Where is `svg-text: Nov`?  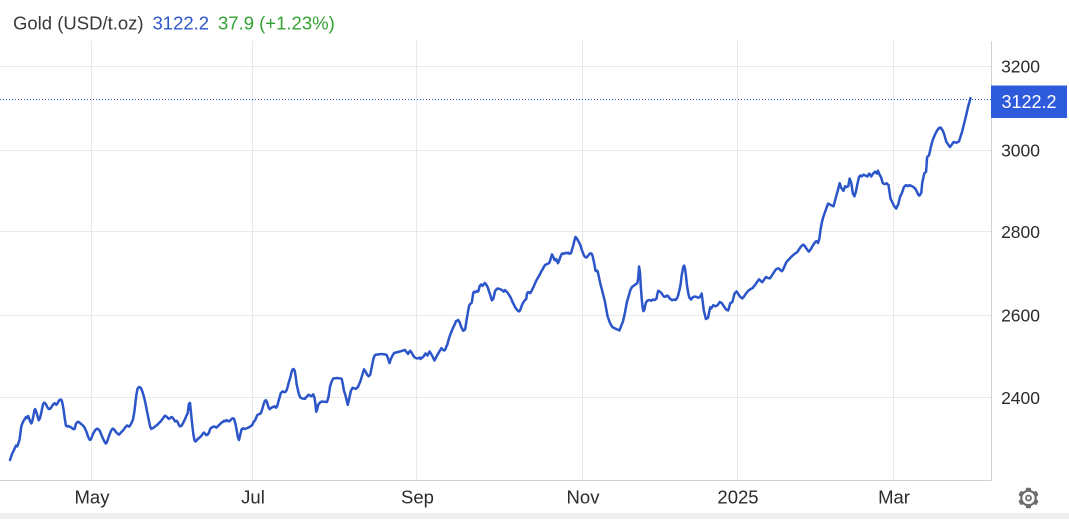 svg-text: Nov is located at coordinates (584, 497).